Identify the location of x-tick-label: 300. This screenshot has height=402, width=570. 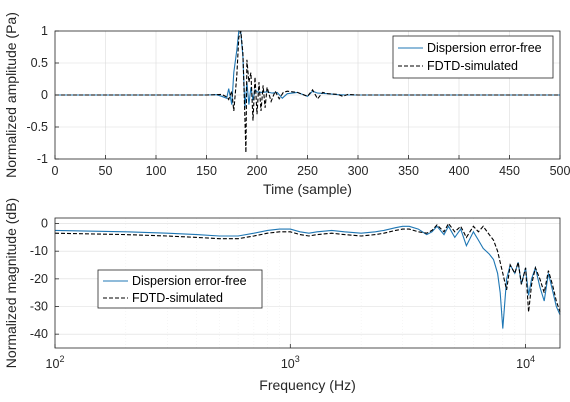
(358, 171).